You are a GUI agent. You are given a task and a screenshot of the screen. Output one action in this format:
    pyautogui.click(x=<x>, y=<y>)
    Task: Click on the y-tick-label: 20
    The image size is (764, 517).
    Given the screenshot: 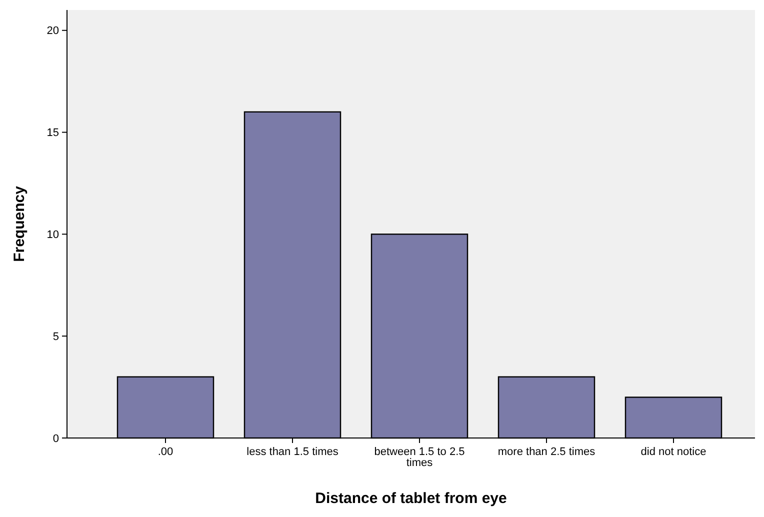 What is the action you would take?
    pyautogui.click(x=52, y=31)
    